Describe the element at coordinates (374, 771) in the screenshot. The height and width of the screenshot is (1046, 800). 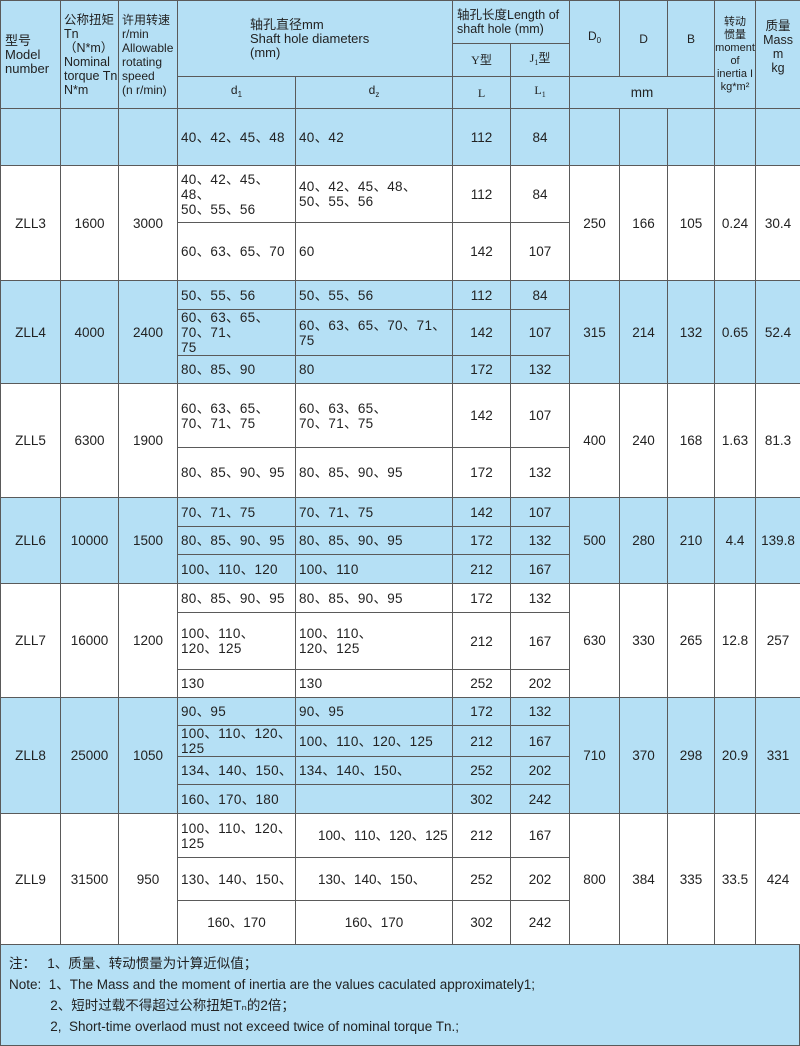
I see `d2-cell: 134、140、150、` at that location.